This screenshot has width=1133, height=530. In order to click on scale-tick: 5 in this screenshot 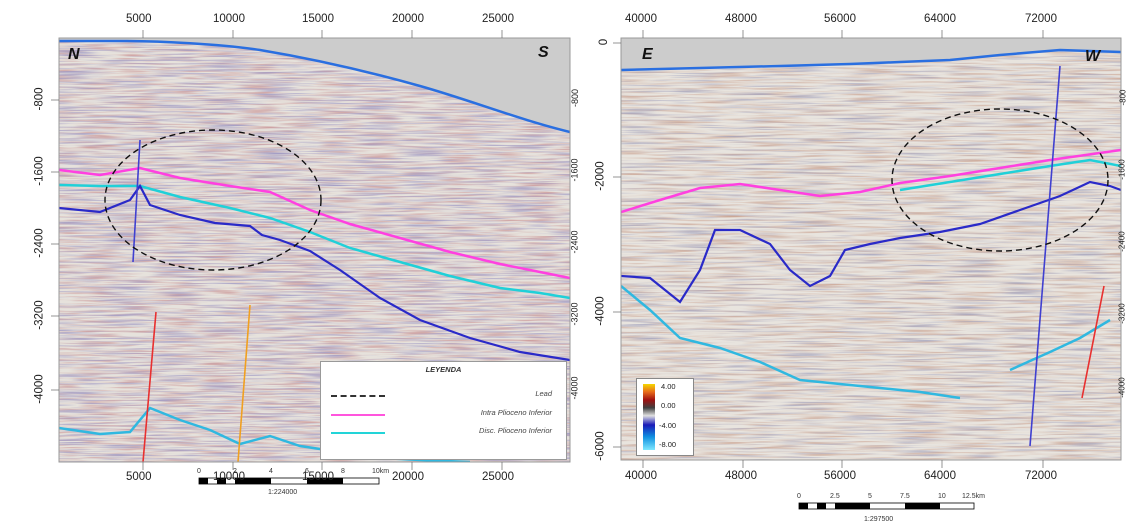, I will do `click(870, 496)`.